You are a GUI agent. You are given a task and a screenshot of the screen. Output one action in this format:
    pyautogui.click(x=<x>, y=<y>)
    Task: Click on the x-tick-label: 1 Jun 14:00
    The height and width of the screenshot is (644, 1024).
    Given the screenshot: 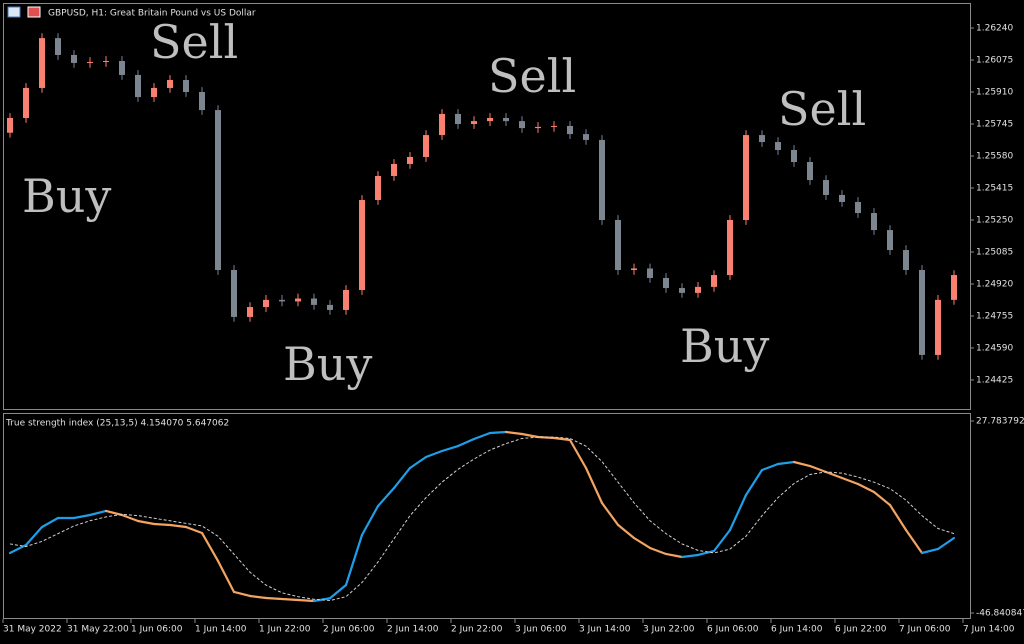 What is the action you would take?
    pyautogui.click(x=221, y=630)
    